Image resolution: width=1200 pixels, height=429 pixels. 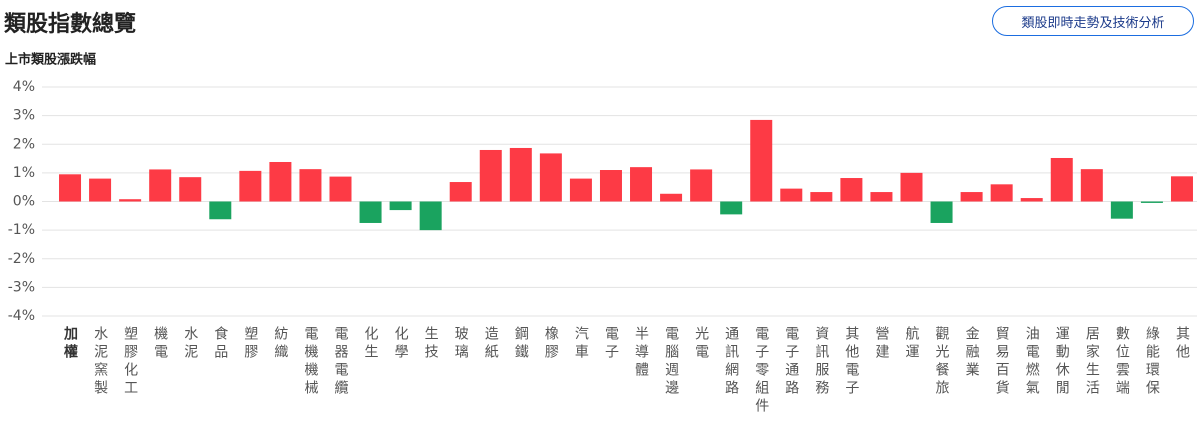 I want to click on page-title: 類股指數總覽, so click(x=70, y=24).